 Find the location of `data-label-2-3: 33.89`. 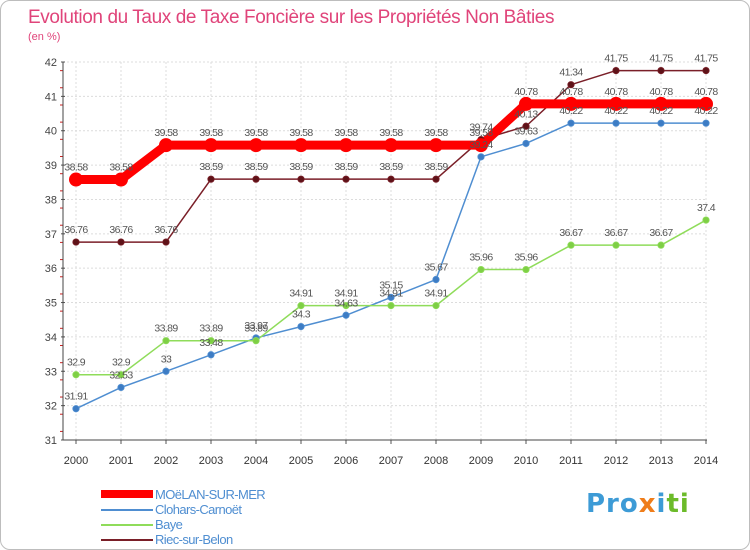

data-label-2-3: 33.89 is located at coordinates (211, 329).